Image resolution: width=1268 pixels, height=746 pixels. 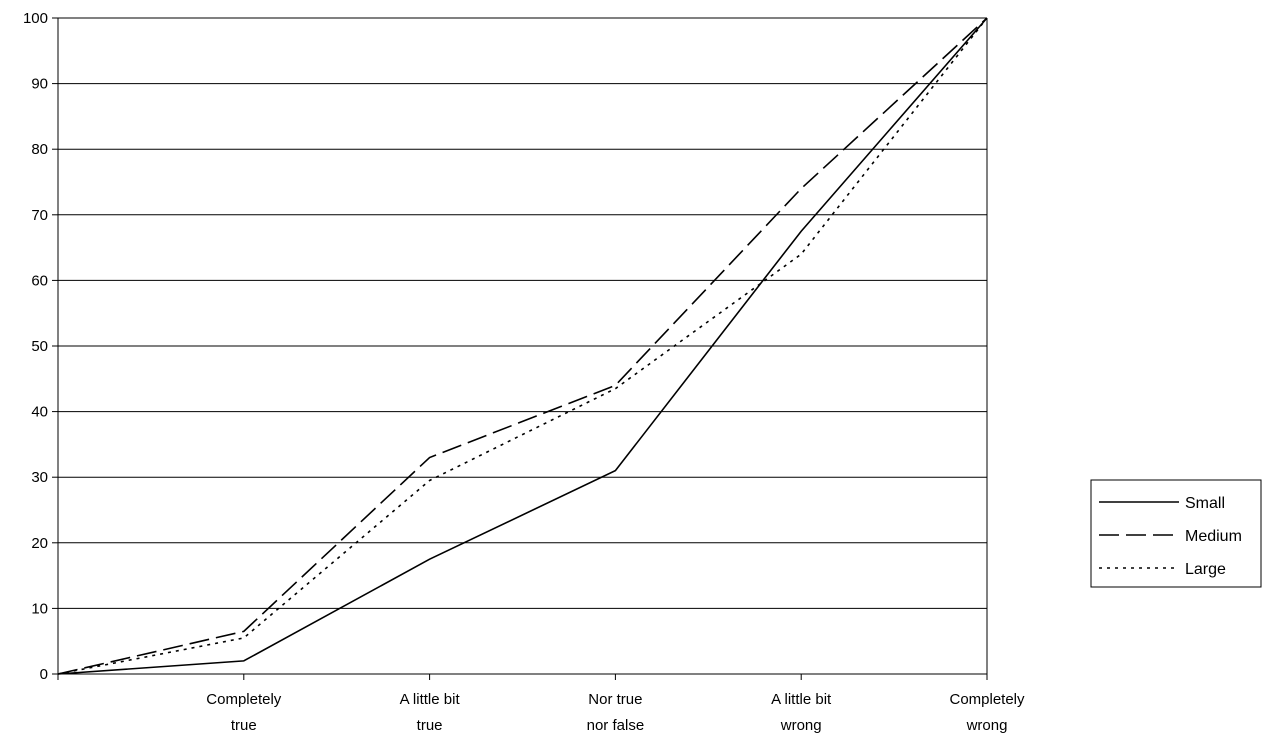 What do you see at coordinates (39, 149) in the screenshot?
I see `y-tick-label: 80` at bounding box center [39, 149].